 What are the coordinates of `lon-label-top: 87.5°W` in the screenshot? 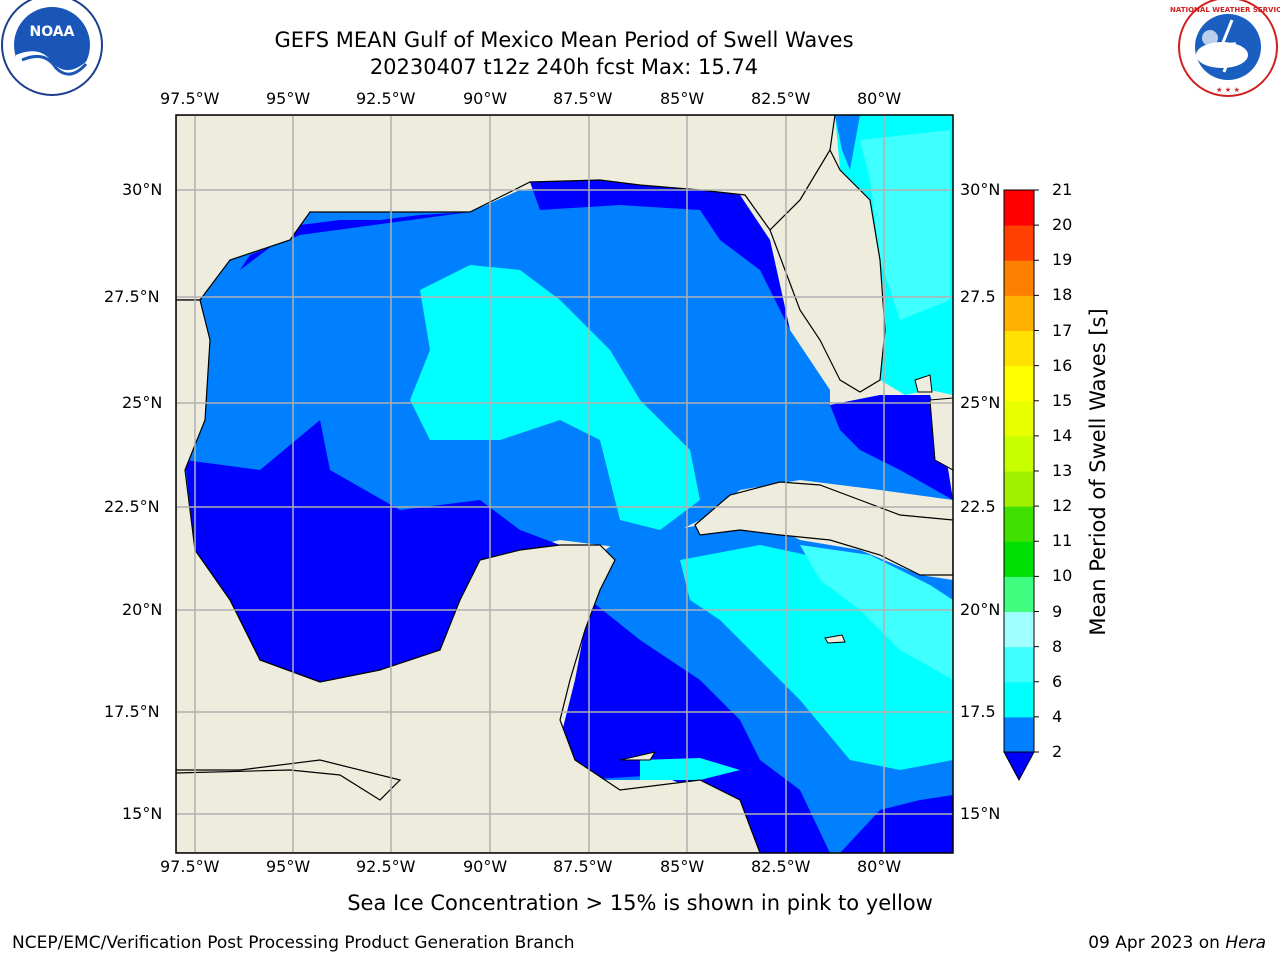 It's located at (583, 98).